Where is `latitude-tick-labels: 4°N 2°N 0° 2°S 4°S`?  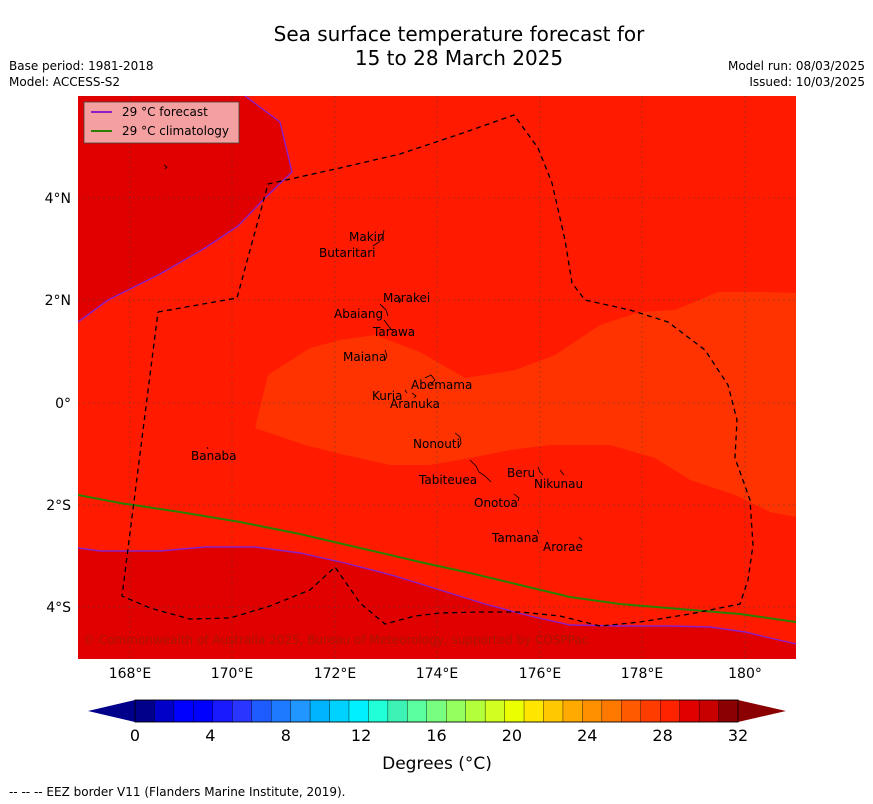
latitude-tick-labels: 4°N 2°N 0° 2°S 4°S is located at coordinates (58, 403).